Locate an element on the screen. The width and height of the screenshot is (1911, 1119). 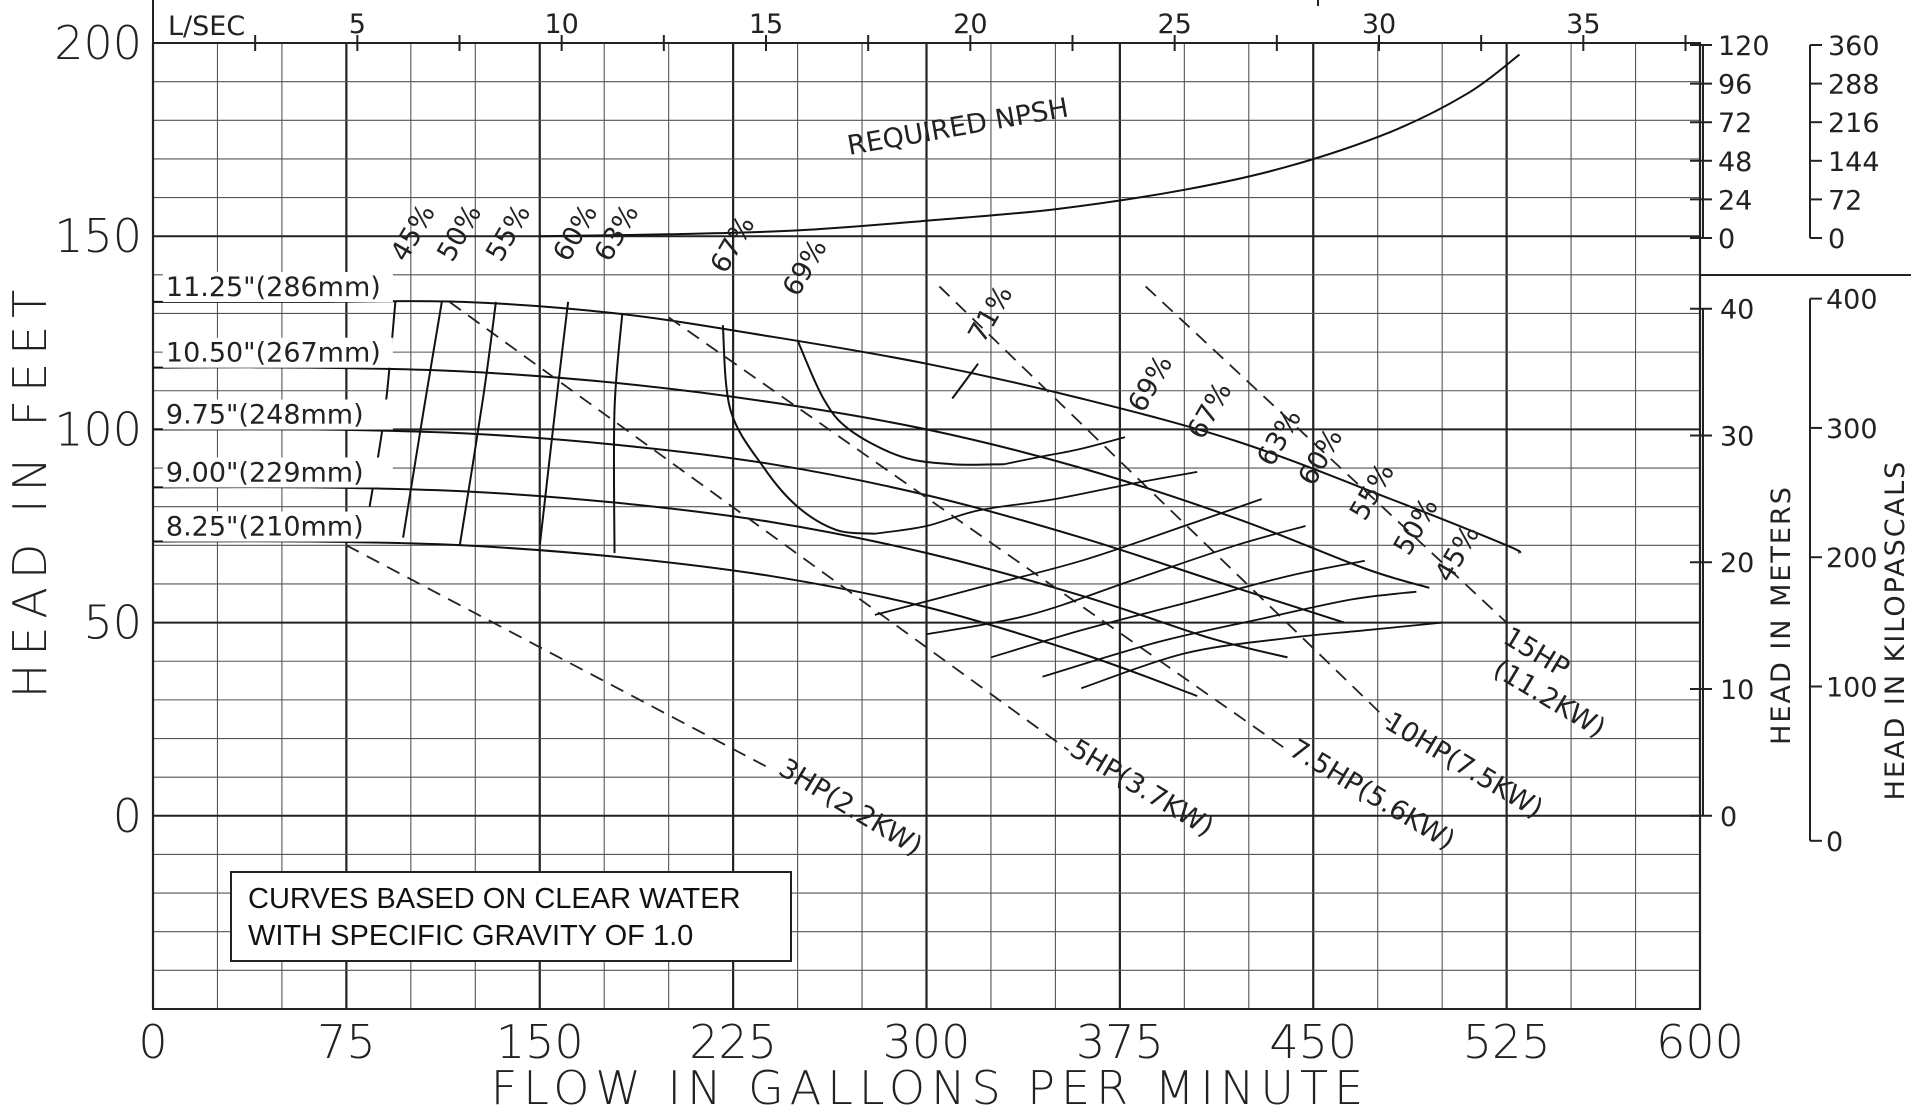
x-tick-label: 450 is located at coordinates (1313, 1042).